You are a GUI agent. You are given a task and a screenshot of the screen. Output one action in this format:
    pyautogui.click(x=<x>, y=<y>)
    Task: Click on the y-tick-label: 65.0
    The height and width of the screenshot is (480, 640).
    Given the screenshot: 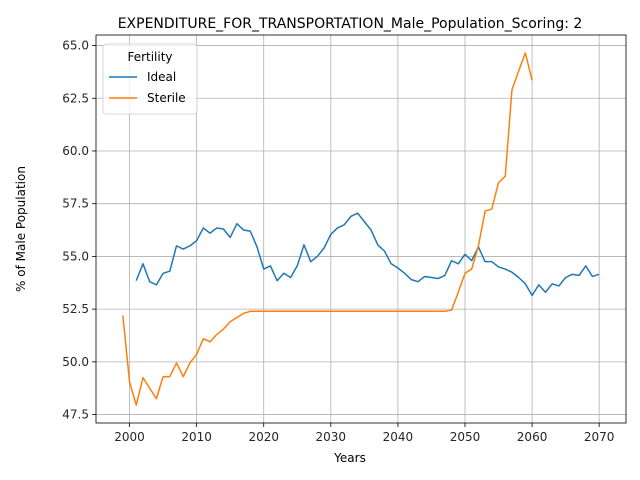 What is the action you would take?
    pyautogui.click(x=75, y=46)
    